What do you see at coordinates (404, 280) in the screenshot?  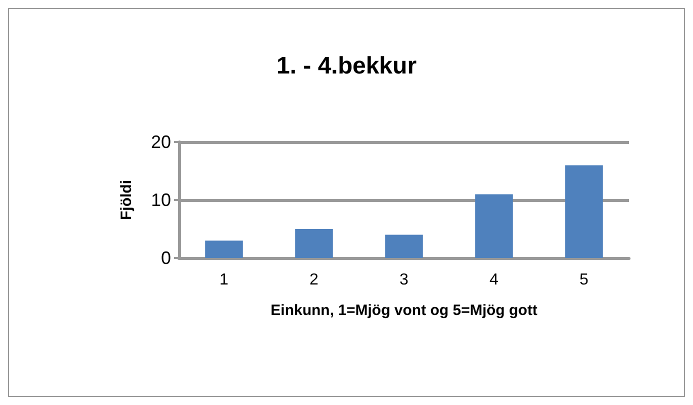 I see `x-tick-label: 3` at bounding box center [404, 280].